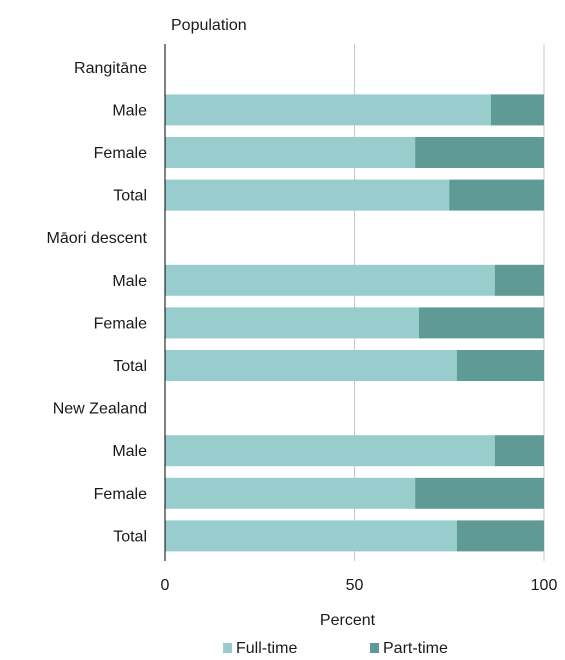 The width and height of the screenshot is (565, 660). Describe the element at coordinates (100, 409) in the screenshot. I see `category-label: New Zealand` at that location.